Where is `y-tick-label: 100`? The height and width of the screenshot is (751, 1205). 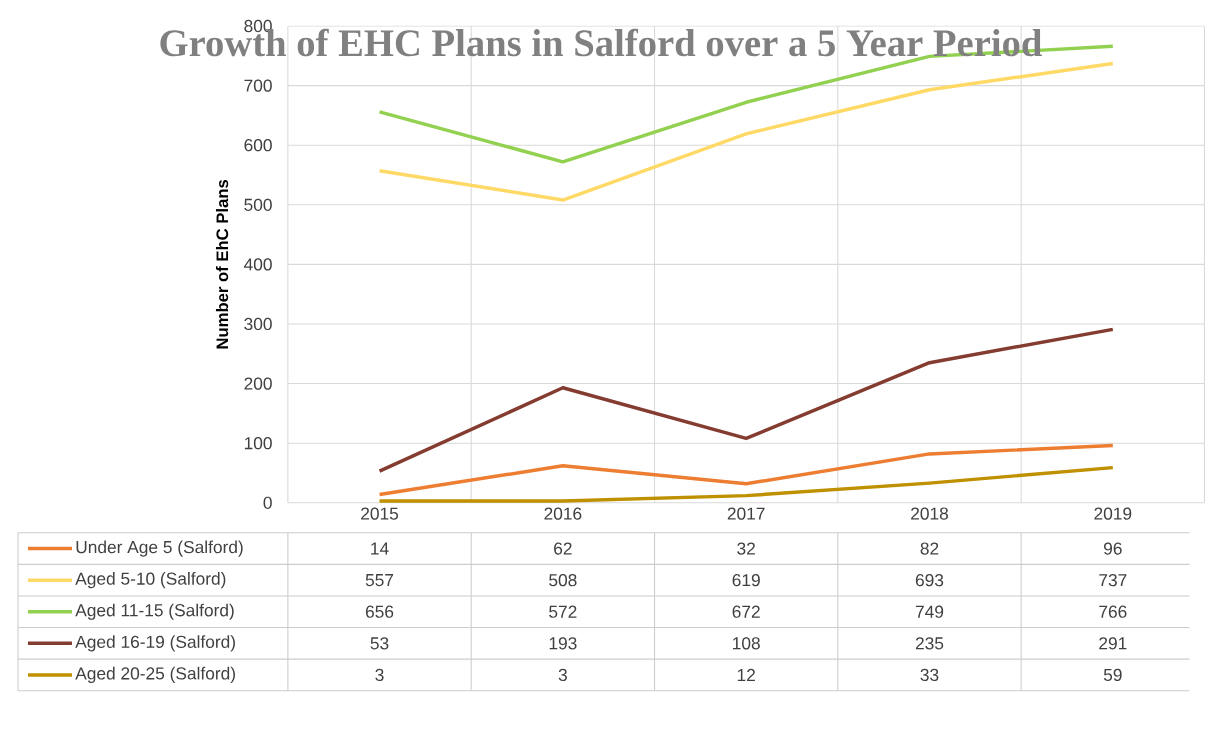 y-tick-label: 100 is located at coordinates (258, 443).